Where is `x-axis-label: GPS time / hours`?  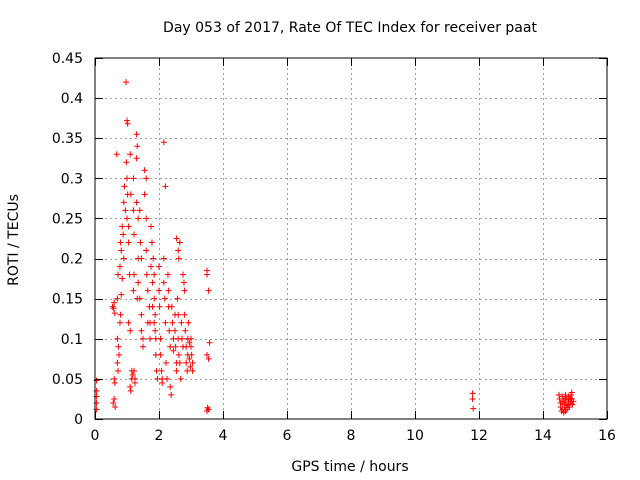
x-axis-label: GPS time / hours is located at coordinates (349, 467).